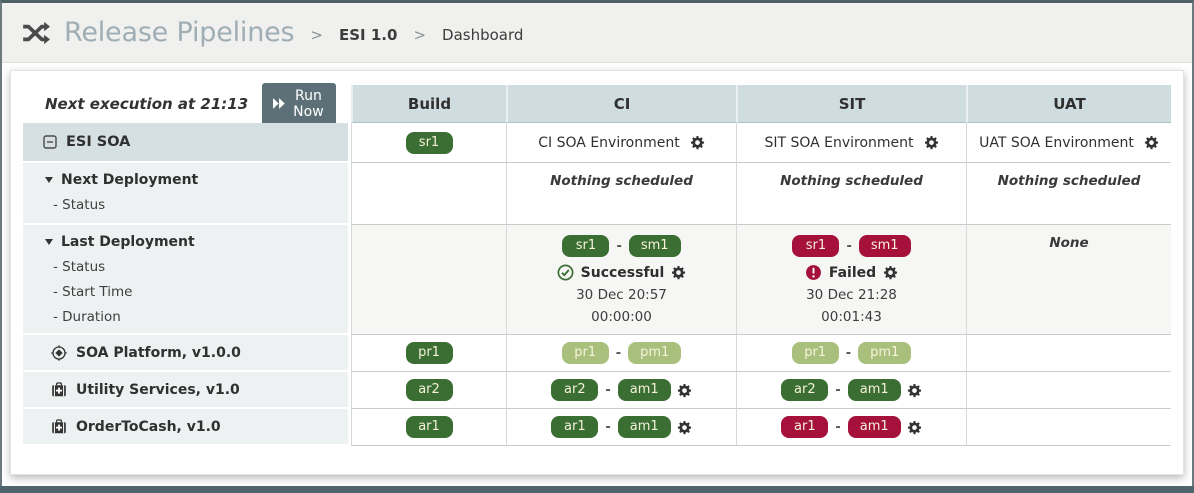 The image size is (1194, 493). Describe the element at coordinates (87, 317) in the screenshot. I see `field-label: - Duration` at that location.